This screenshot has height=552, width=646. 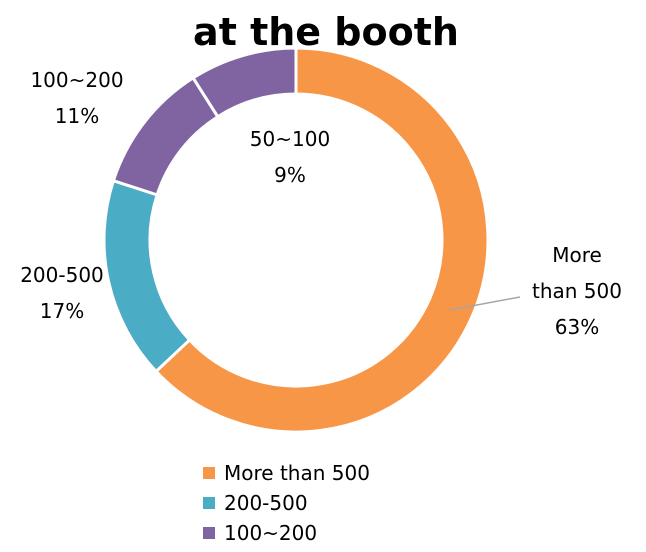 What do you see at coordinates (326, 32) in the screenshot?
I see `chart-title: at the booth` at bounding box center [326, 32].